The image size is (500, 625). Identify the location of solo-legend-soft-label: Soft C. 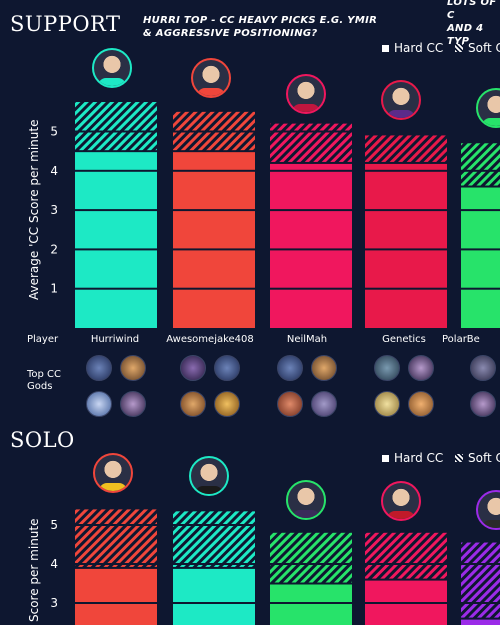
(484, 458).